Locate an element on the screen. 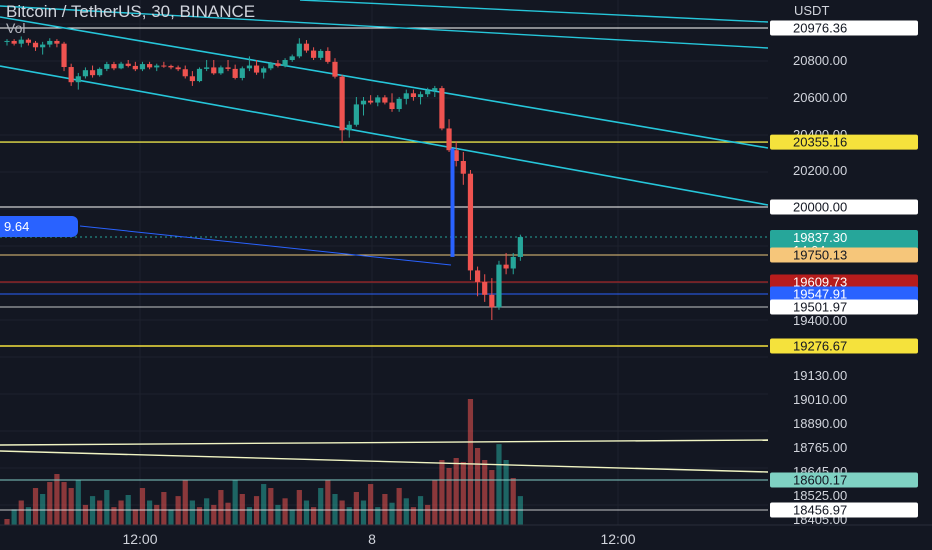 The height and width of the screenshot is (550, 932). price-label-badge: 19609.73 is located at coordinates (844, 282).